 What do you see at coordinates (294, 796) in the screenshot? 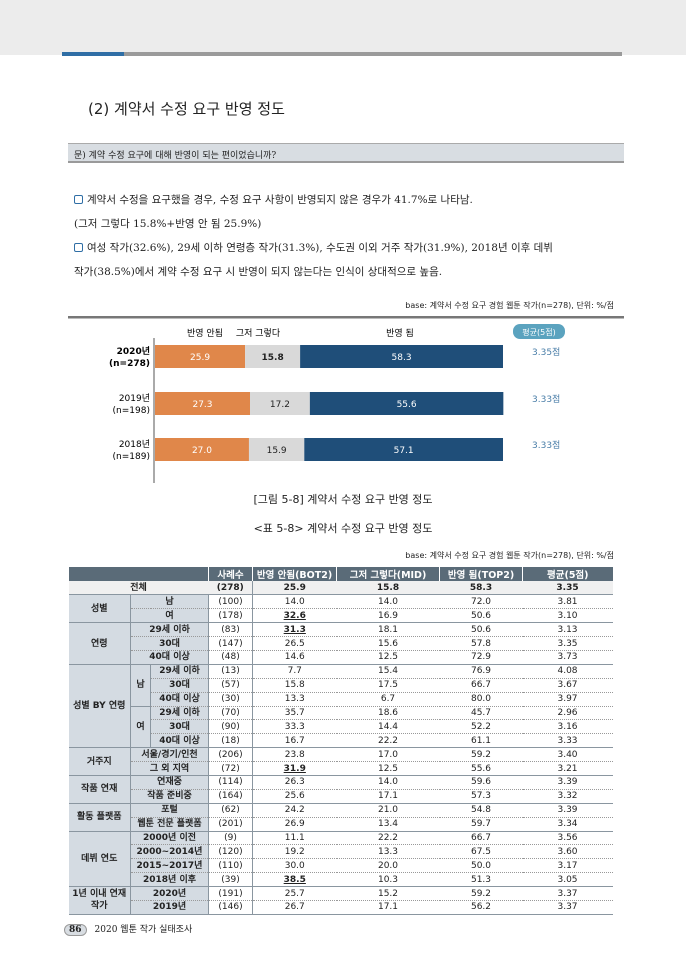
I see `value-cell: 25.6` at bounding box center [294, 796].